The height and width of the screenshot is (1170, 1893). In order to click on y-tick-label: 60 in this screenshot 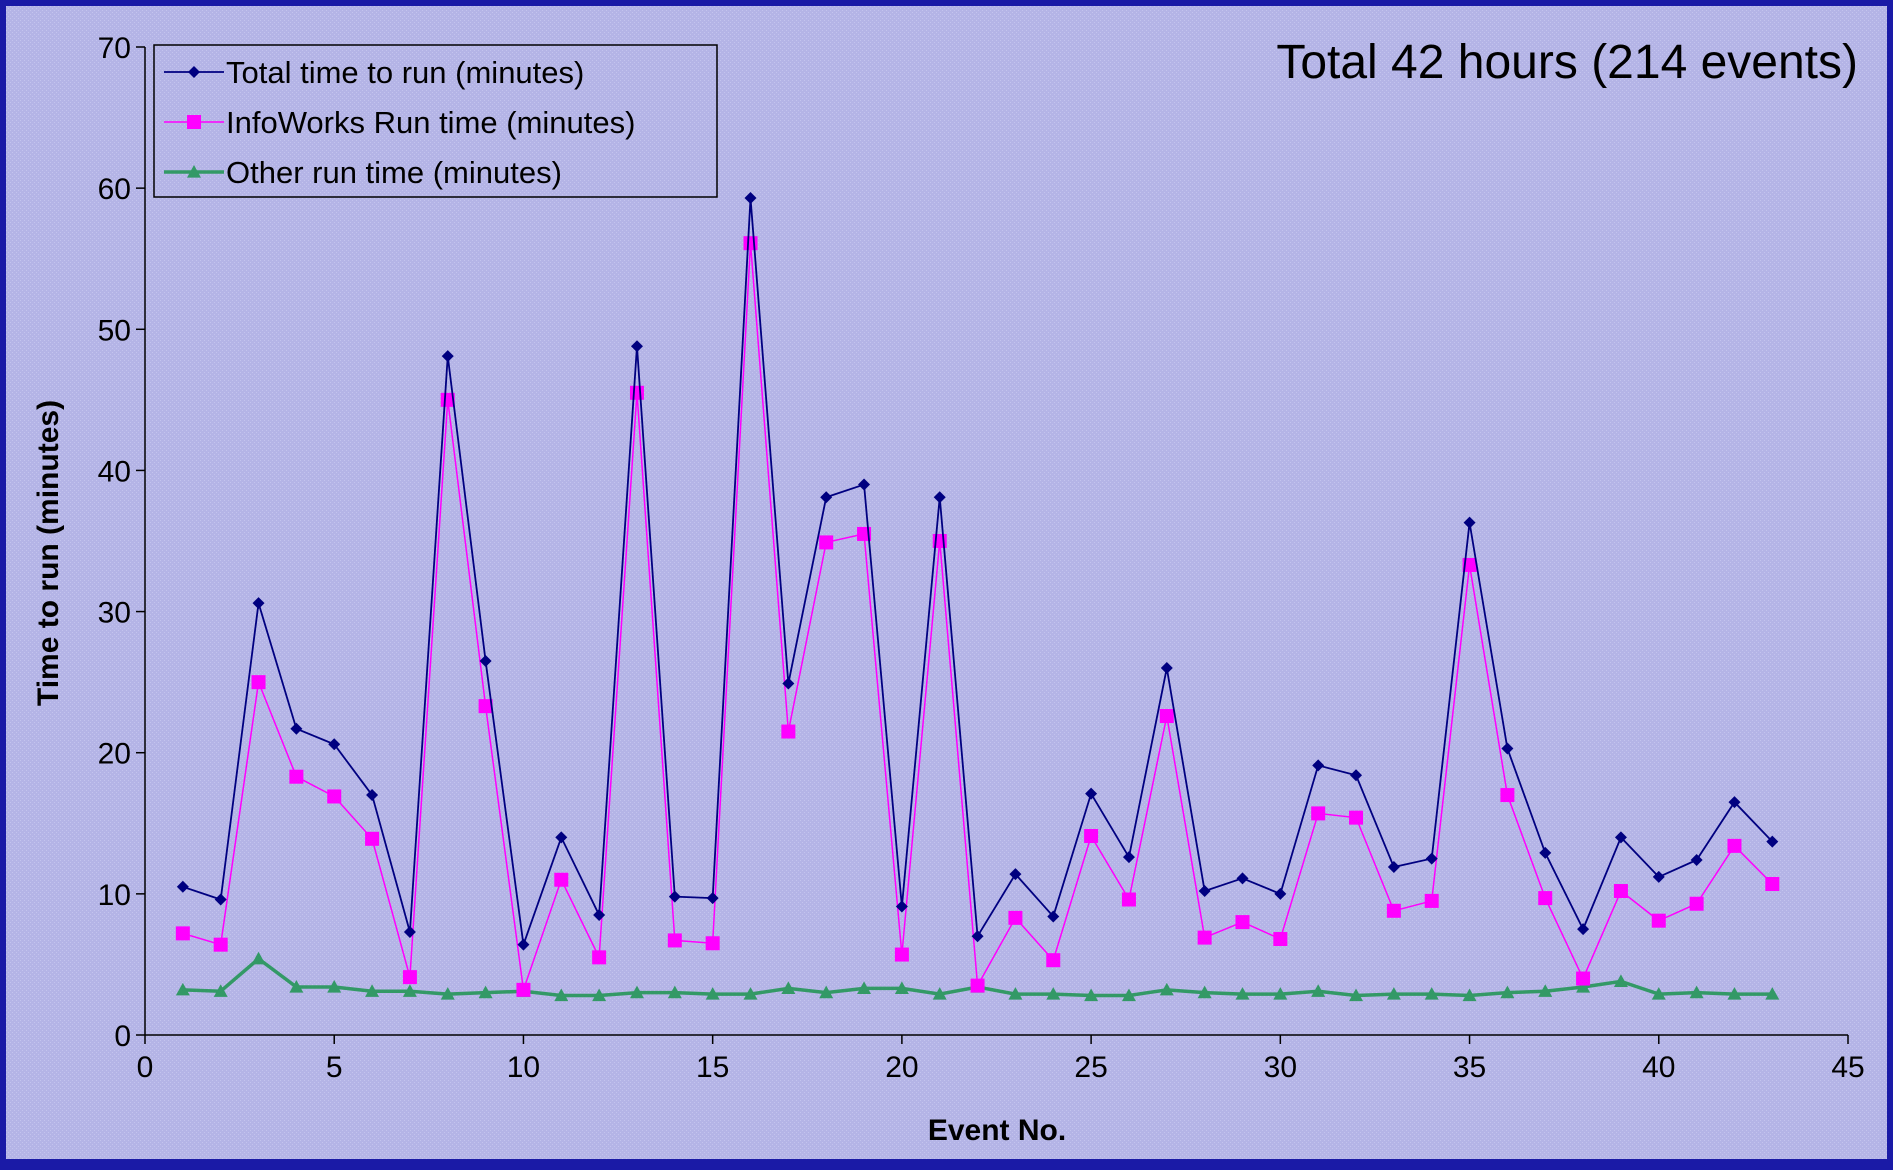, I will do `click(114, 189)`.